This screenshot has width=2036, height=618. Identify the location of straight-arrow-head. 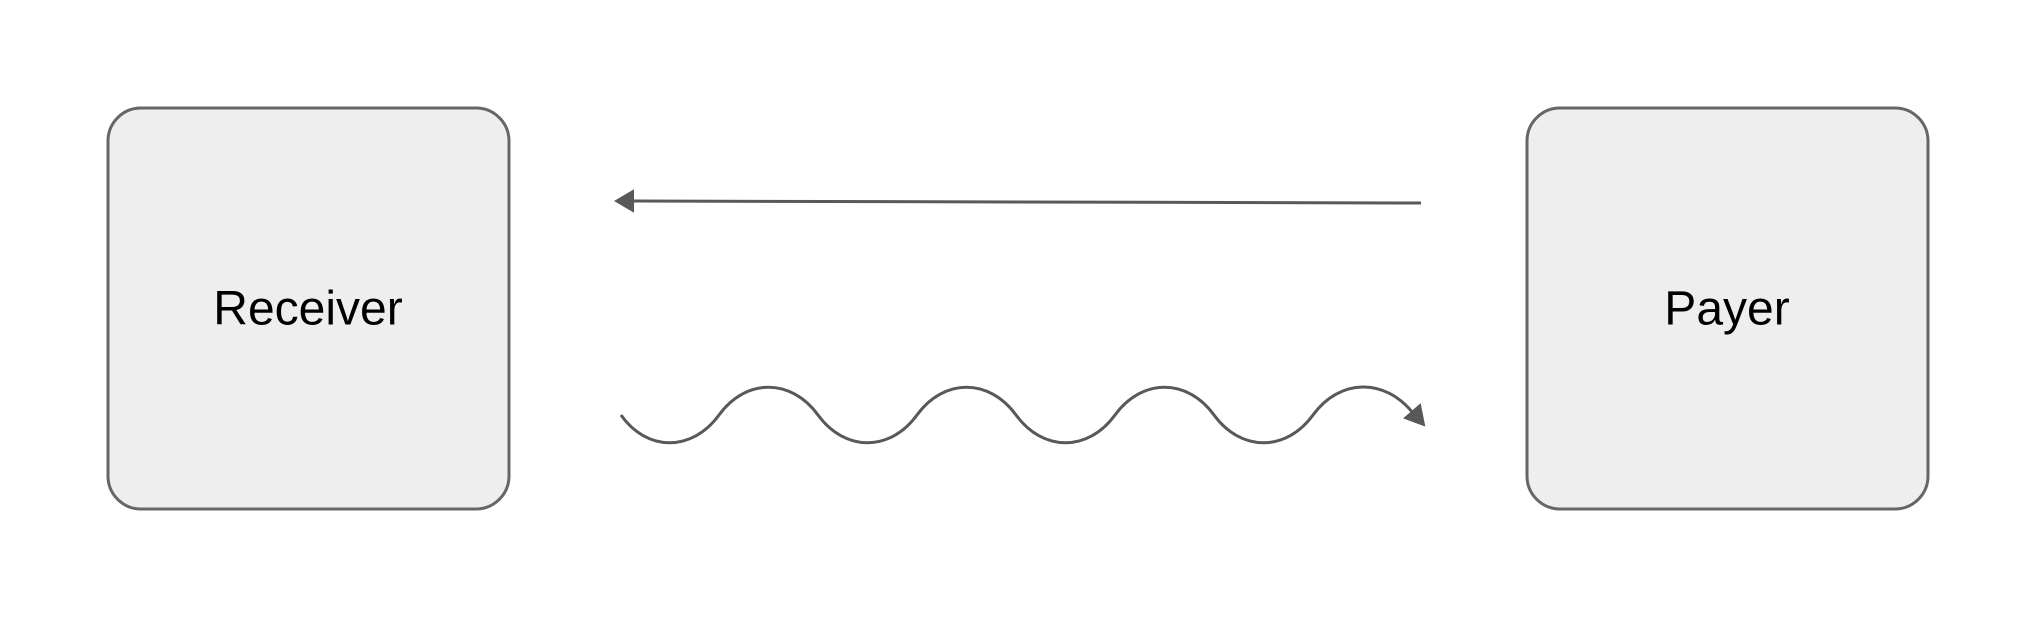
(624, 201).